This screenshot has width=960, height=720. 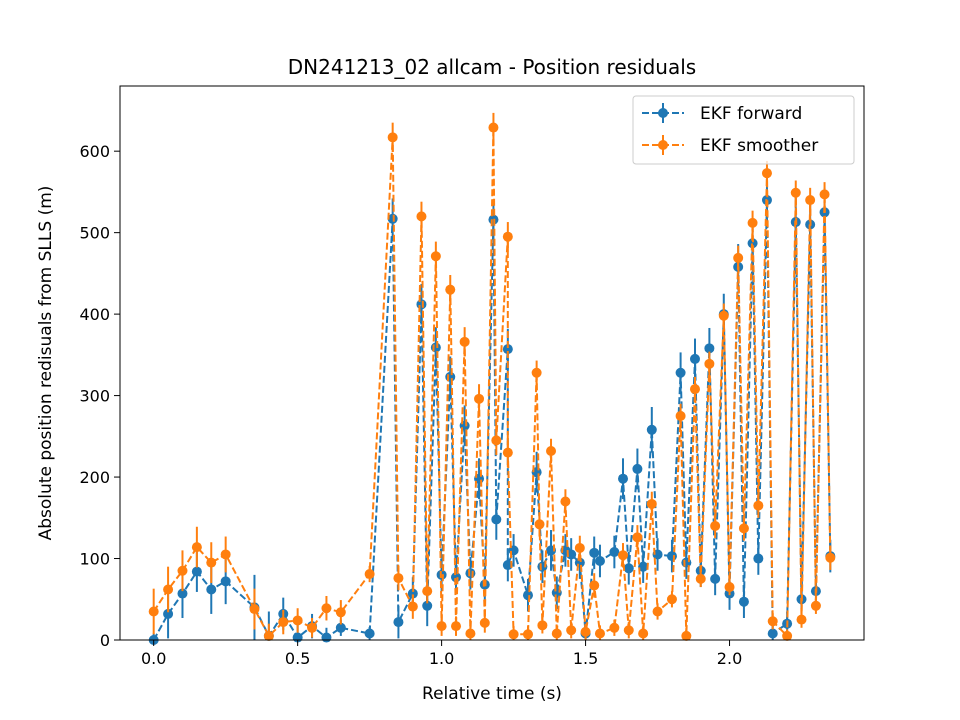 What do you see at coordinates (663, 145) in the screenshot?
I see `legend-marker-ekf-smoother` at bounding box center [663, 145].